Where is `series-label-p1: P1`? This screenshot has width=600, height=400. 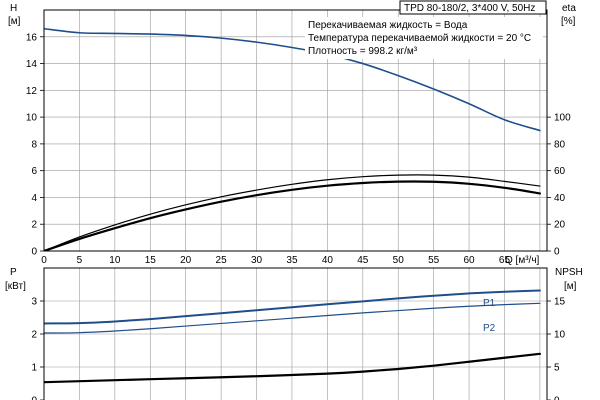 series-label-p1: P1 is located at coordinates (489, 303).